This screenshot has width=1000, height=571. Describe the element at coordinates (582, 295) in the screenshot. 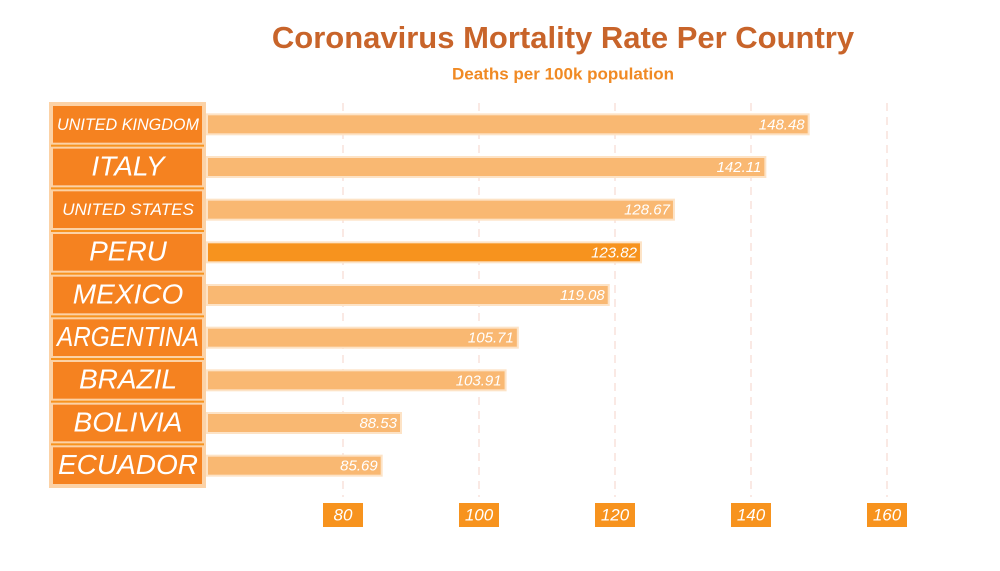

I see `value-label: 119.08` at that location.